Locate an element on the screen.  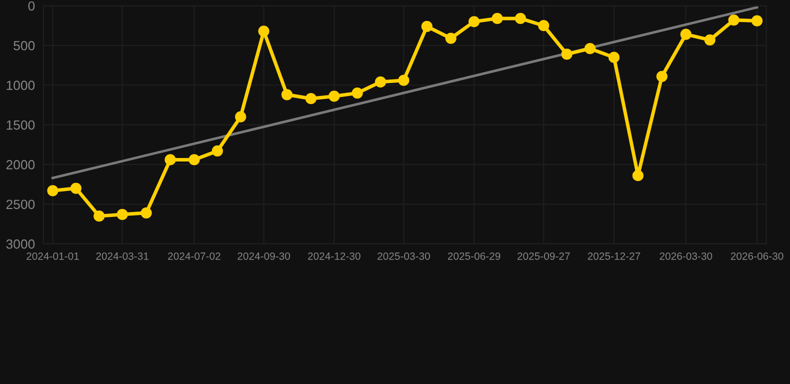
x-tick-label: 2025-06-29 is located at coordinates (474, 256).